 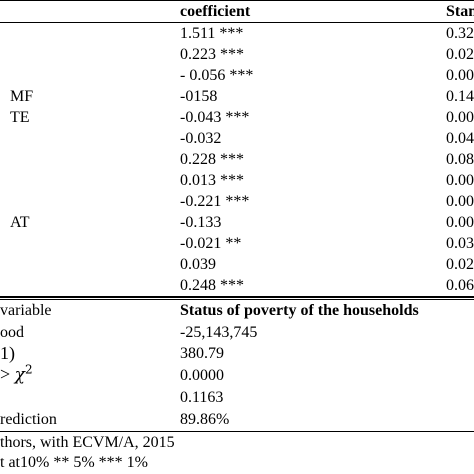 I want to click on coefficient-value: 0.039, so click(x=198, y=264).